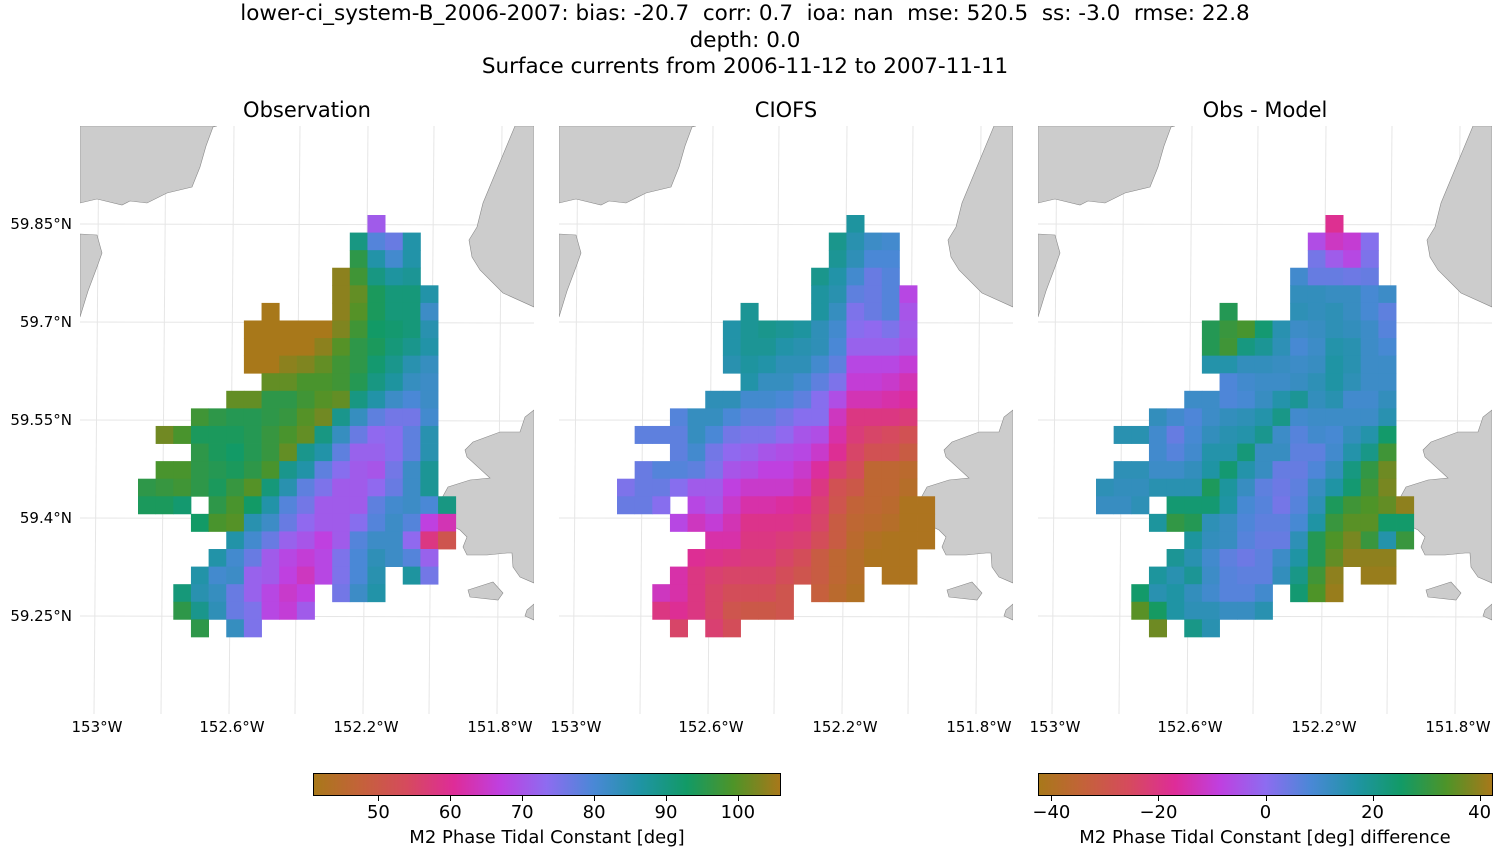  What do you see at coordinates (500, 727) in the screenshot?
I see `lon-tick-label: 151.8°W` at bounding box center [500, 727].